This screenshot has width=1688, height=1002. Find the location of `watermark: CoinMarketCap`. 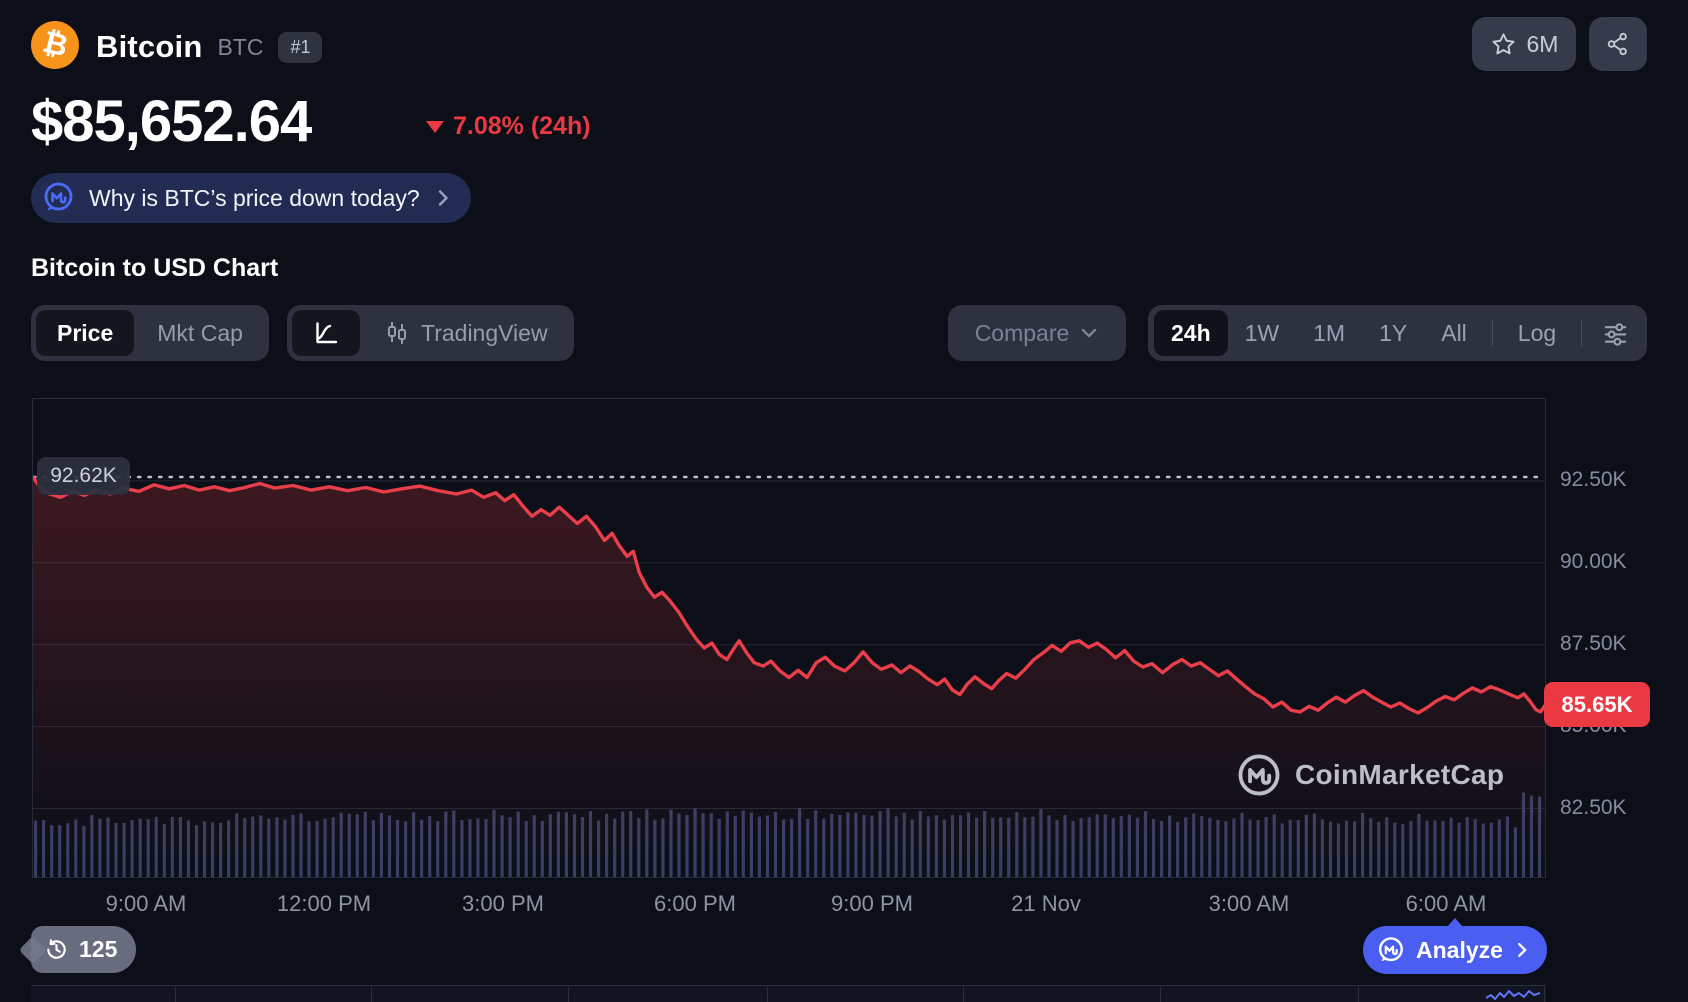

watermark: CoinMarketCap is located at coordinates (1370, 775).